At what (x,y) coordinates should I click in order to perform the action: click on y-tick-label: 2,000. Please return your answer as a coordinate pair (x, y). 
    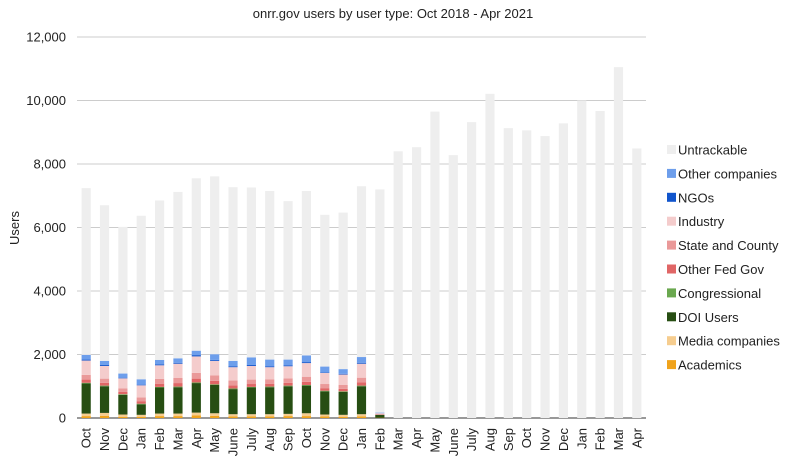
    Looking at the image, I should click on (49, 354).